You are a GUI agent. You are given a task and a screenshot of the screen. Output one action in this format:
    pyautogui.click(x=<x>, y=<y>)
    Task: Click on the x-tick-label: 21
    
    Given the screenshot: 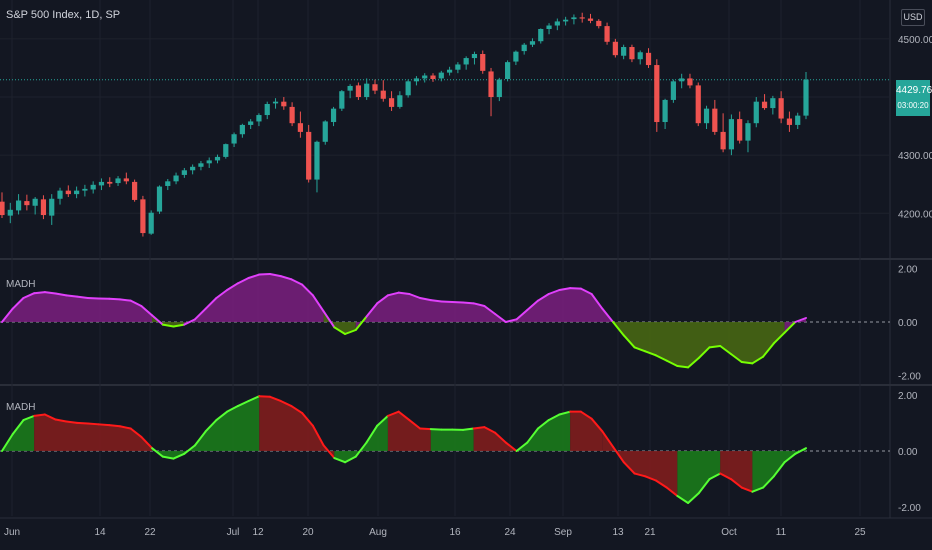 What is the action you would take?
    pyautogui.click(x=650, y=532)
    